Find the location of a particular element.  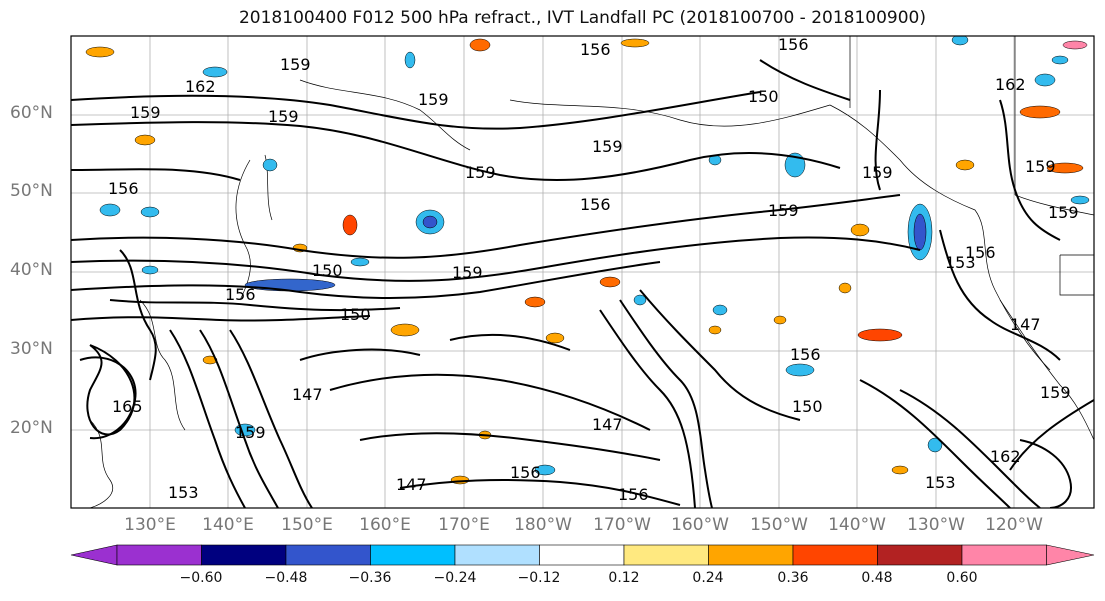

lon-label-160w: 160°W is located at coordinates (700, 525).